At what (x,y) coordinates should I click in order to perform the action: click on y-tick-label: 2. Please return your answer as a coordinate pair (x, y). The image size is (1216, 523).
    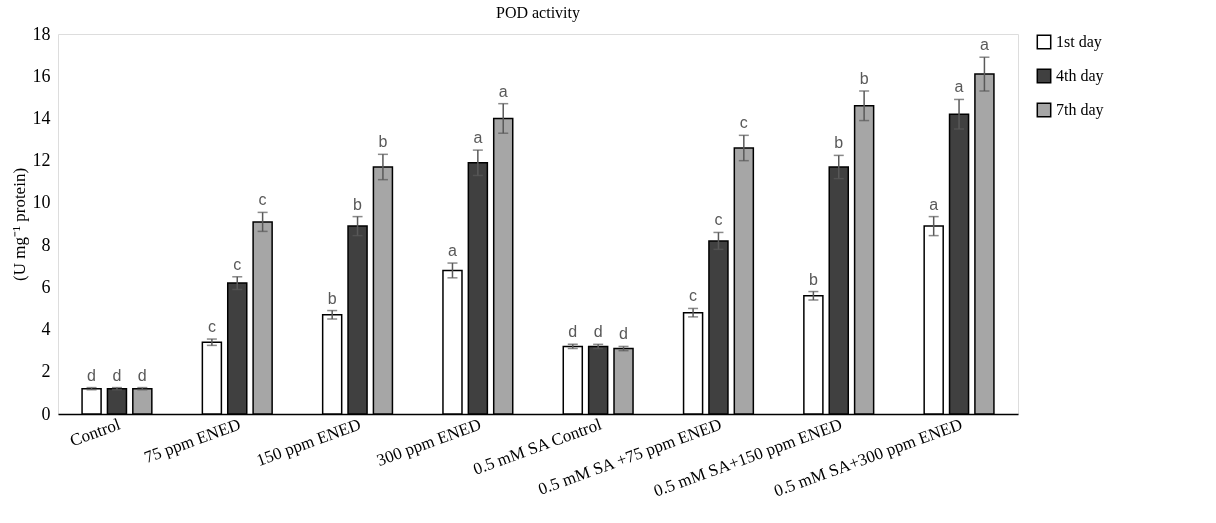
    Looking at the image, I should click on (46, 371).